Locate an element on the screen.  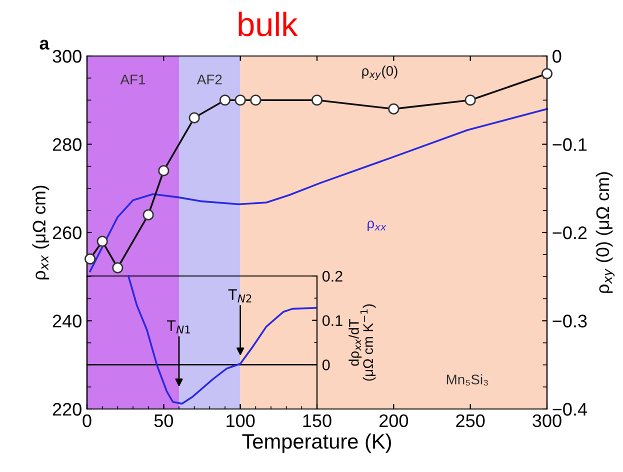
x-tick-label: 50 is located at coordinates (164, 421).